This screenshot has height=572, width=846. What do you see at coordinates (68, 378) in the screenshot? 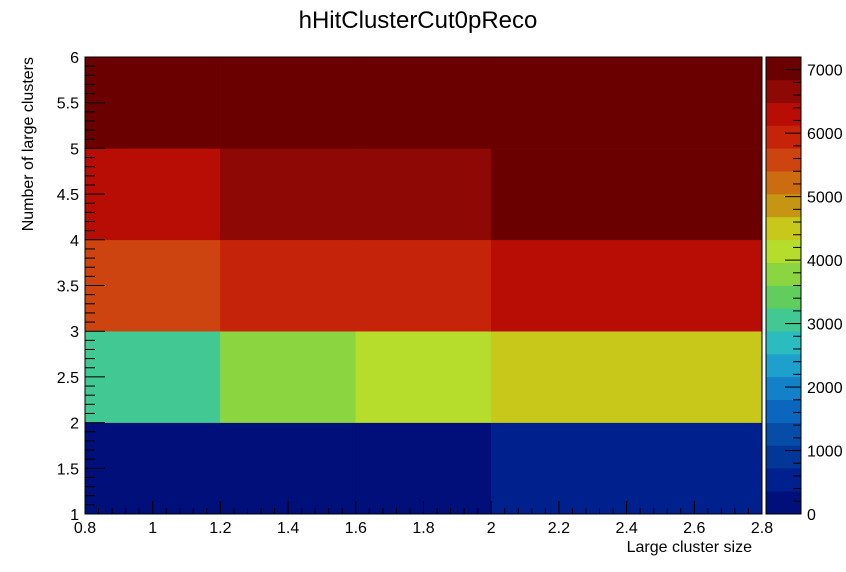
I see `y-tick-label: 2.5` at bounding box center [68, 378].